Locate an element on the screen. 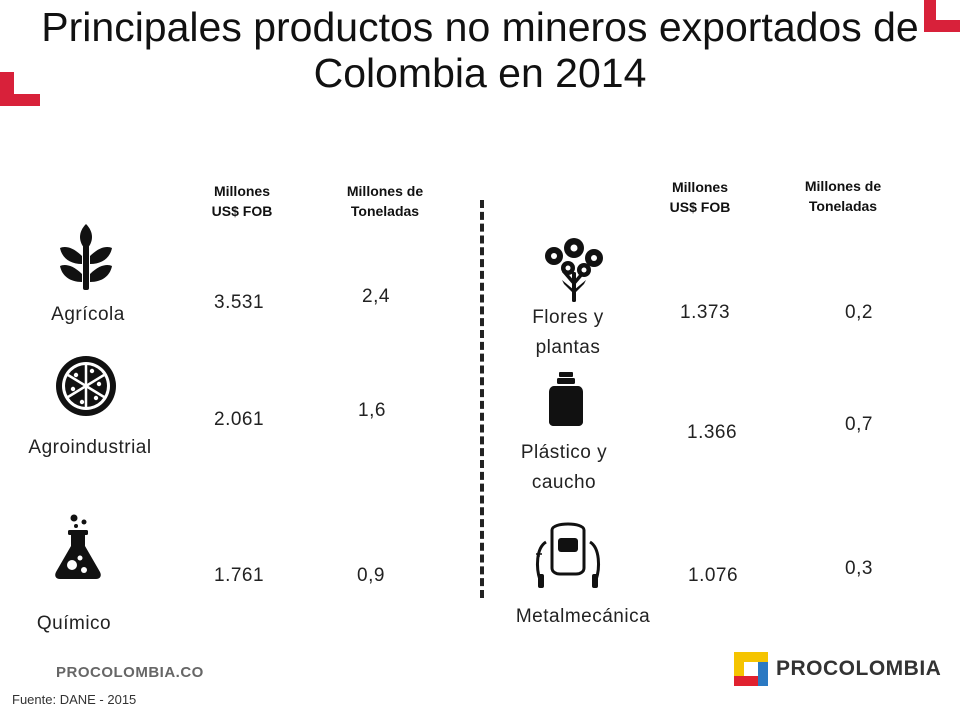  header-volume-right: Millones de Toneladas is located at coordinates (843, 196).